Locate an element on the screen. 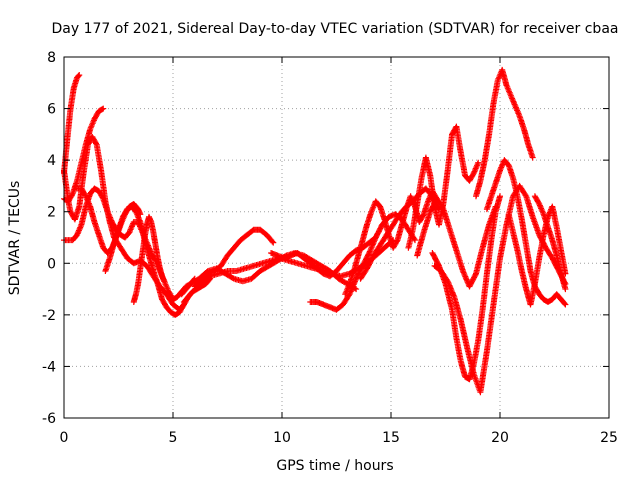 Image resolution: width=640 pixels, height=480 pixels. y-tick-label: 0 is located at coordinates (51, 264).